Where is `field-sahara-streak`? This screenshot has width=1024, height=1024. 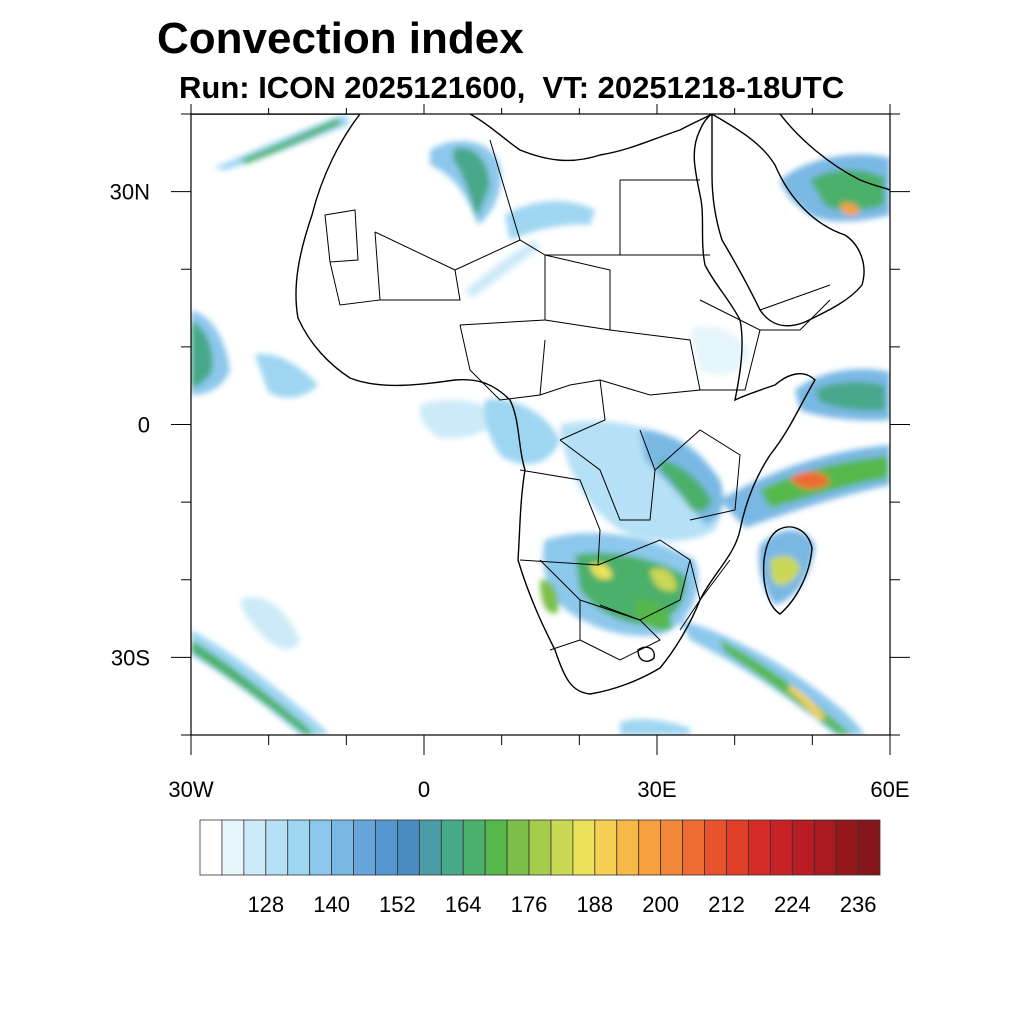 field-sahara-streak is located at coordinates (502, 269).